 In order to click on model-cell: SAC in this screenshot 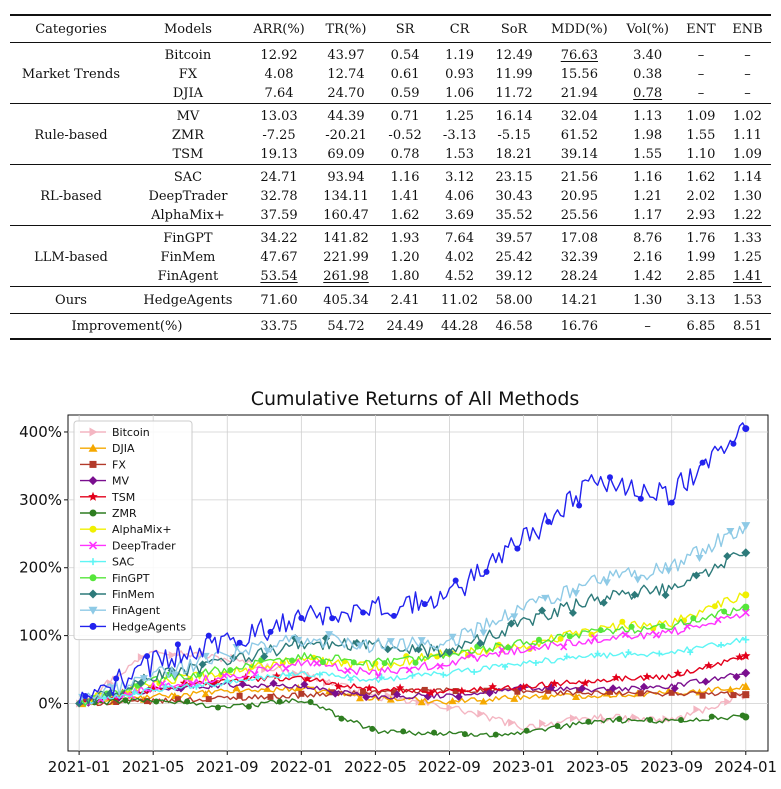, I will do `click(187, 175)`.